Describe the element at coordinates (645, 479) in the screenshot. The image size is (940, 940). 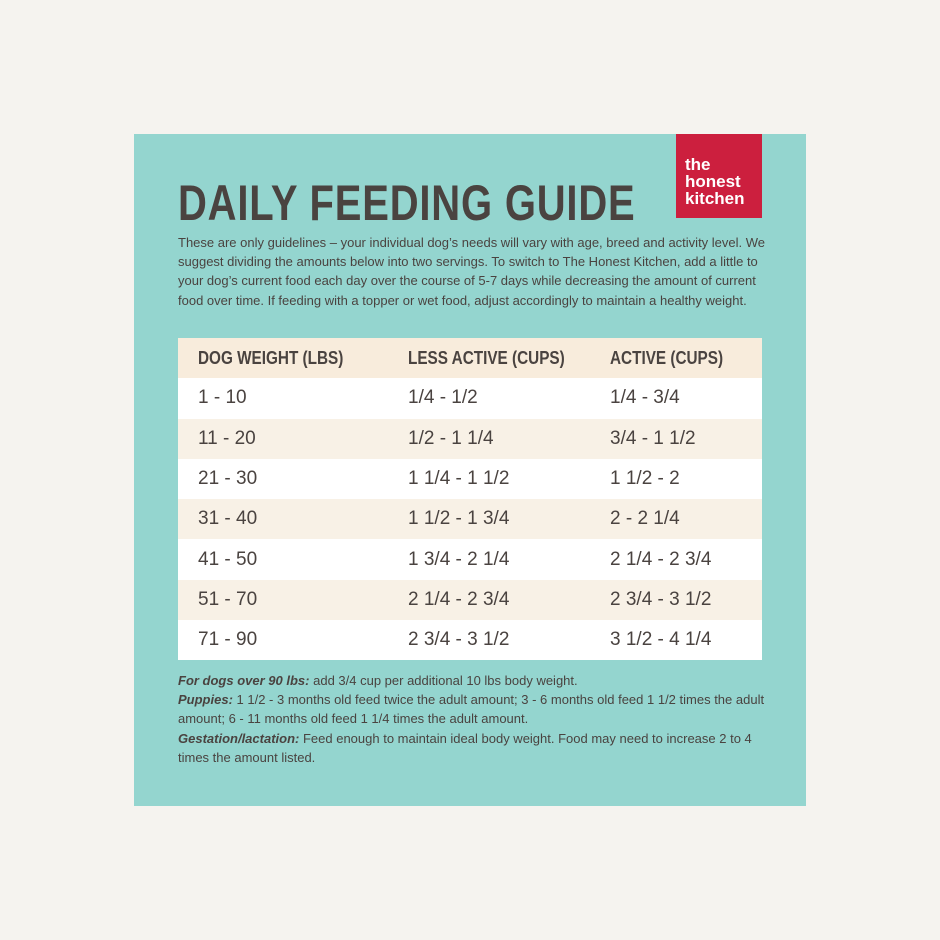
I see `table-cell: 1 1/2 - 2` at that location.